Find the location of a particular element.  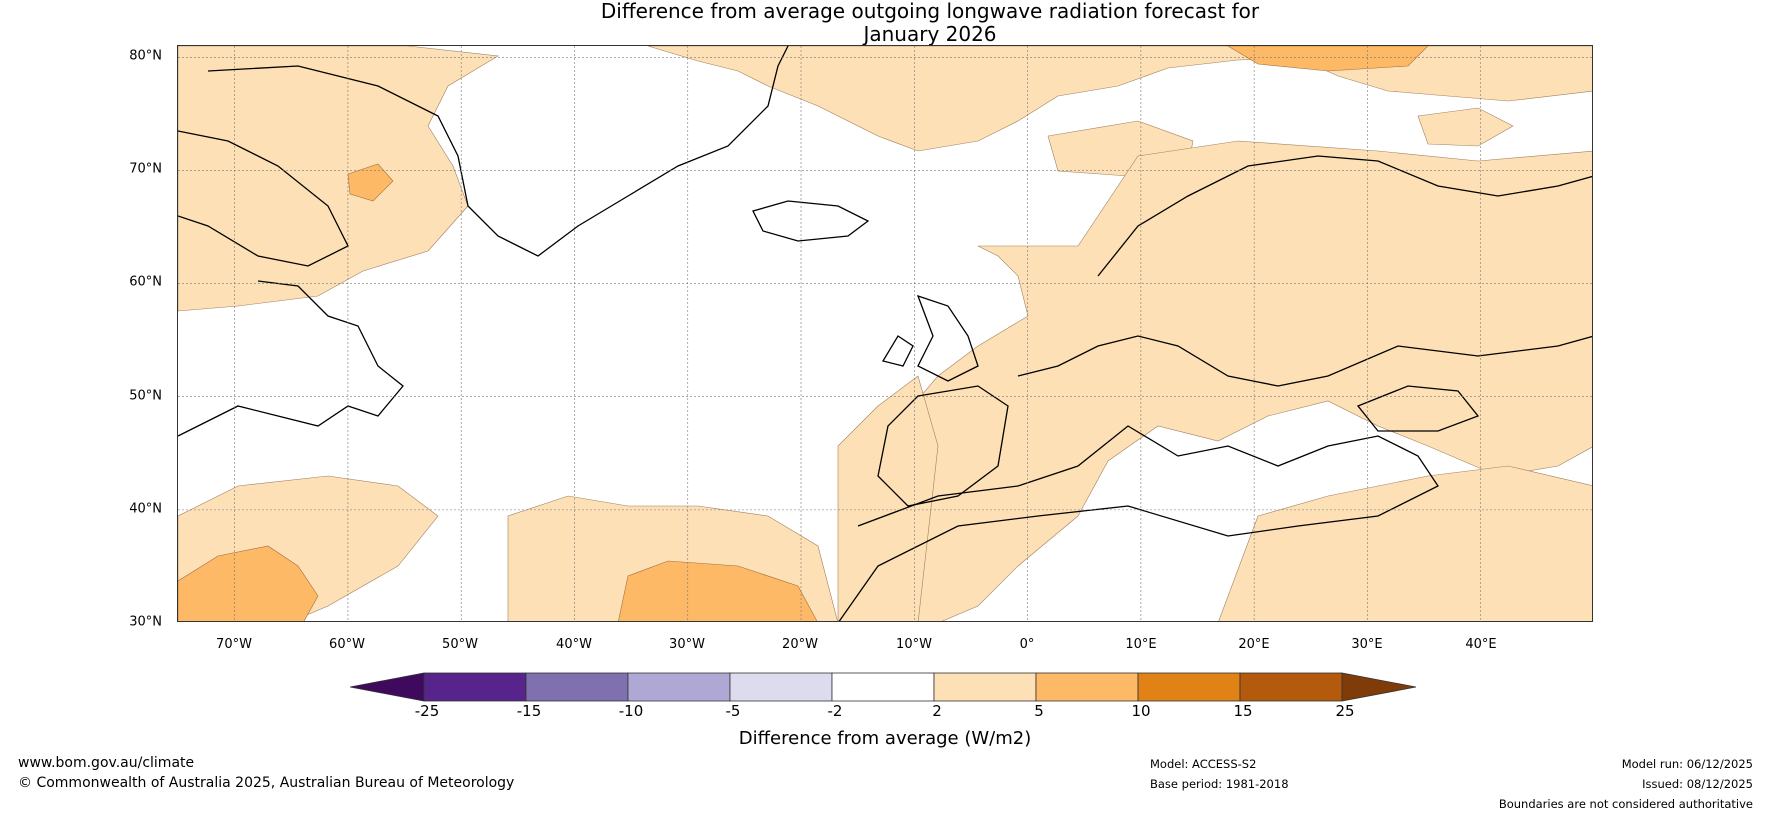

barents-blob is located at coordinates (1465, 127).